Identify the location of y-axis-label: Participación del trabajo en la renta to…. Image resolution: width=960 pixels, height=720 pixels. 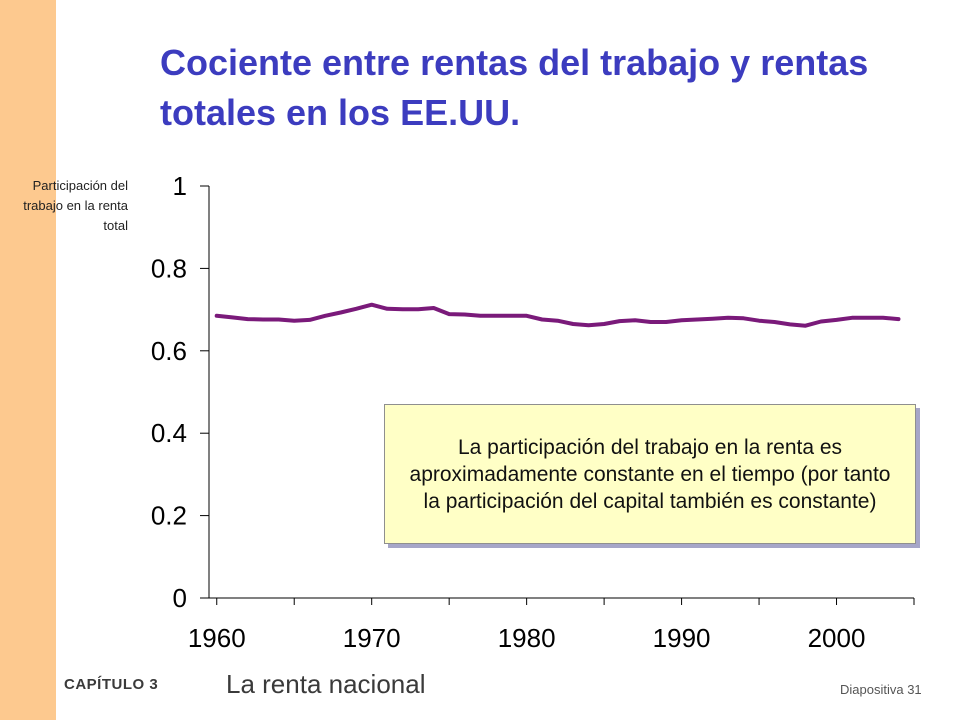
(75, 205).